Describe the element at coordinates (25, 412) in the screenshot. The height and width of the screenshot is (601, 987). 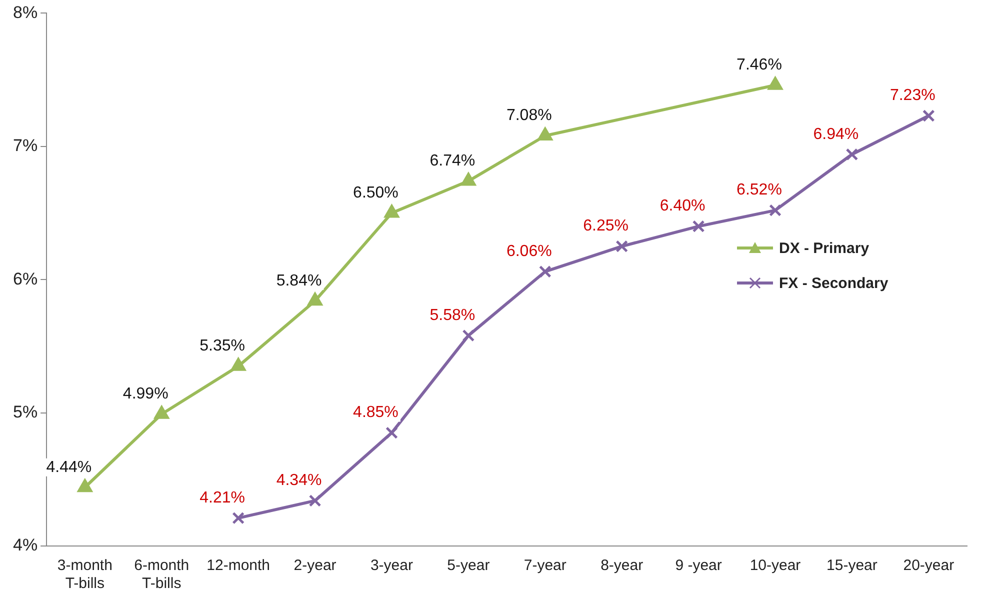
I see `y-tick-label: 5%` at that location.